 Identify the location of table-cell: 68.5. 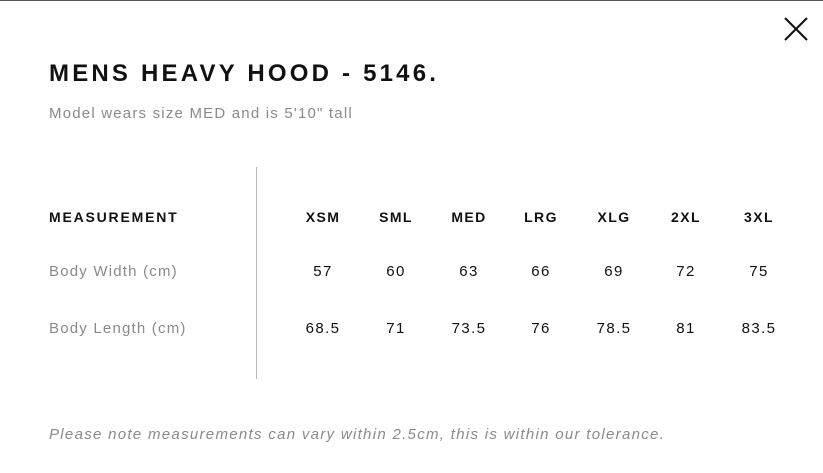
(323, 328).